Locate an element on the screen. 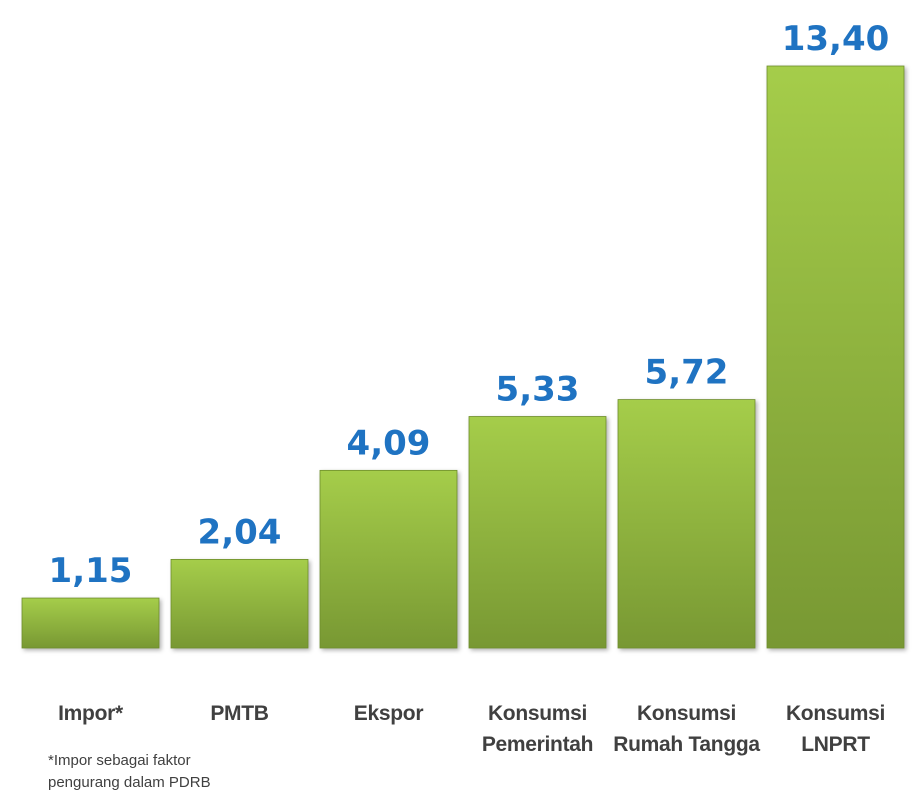  x-tick-label: Impor* is located at coordinates (90, 713).